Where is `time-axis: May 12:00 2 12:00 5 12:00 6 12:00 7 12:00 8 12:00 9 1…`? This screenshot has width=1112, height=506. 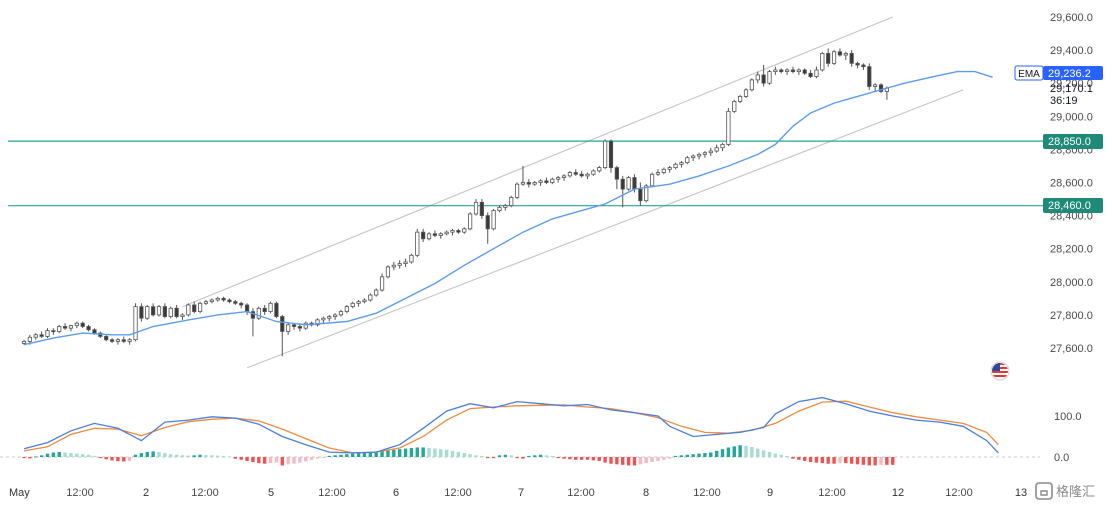 time-axis: May 12:00 2 12:00 5 12:00 6 12:00 7 12:00 8 12:00 9 1… is located at coordinates (518, 493).